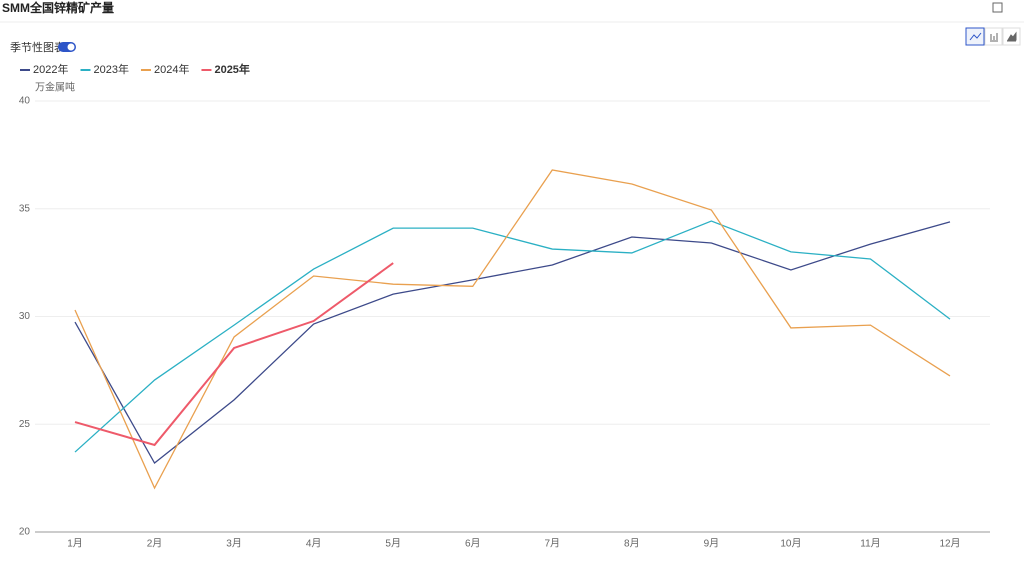  Describe the element at coordinates (25, 532) in the screenshot. I see `y-tick-label: 20` at that location.